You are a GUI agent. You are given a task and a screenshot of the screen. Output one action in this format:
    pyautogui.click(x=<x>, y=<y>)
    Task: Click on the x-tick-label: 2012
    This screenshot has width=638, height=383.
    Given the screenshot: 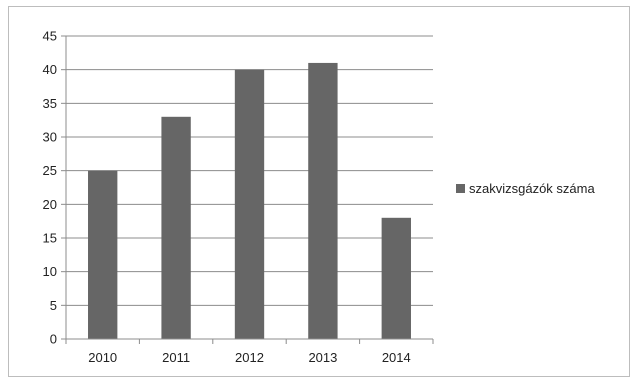 What is the action you would take?
    pyautogui.click(x=249, y=357)
    